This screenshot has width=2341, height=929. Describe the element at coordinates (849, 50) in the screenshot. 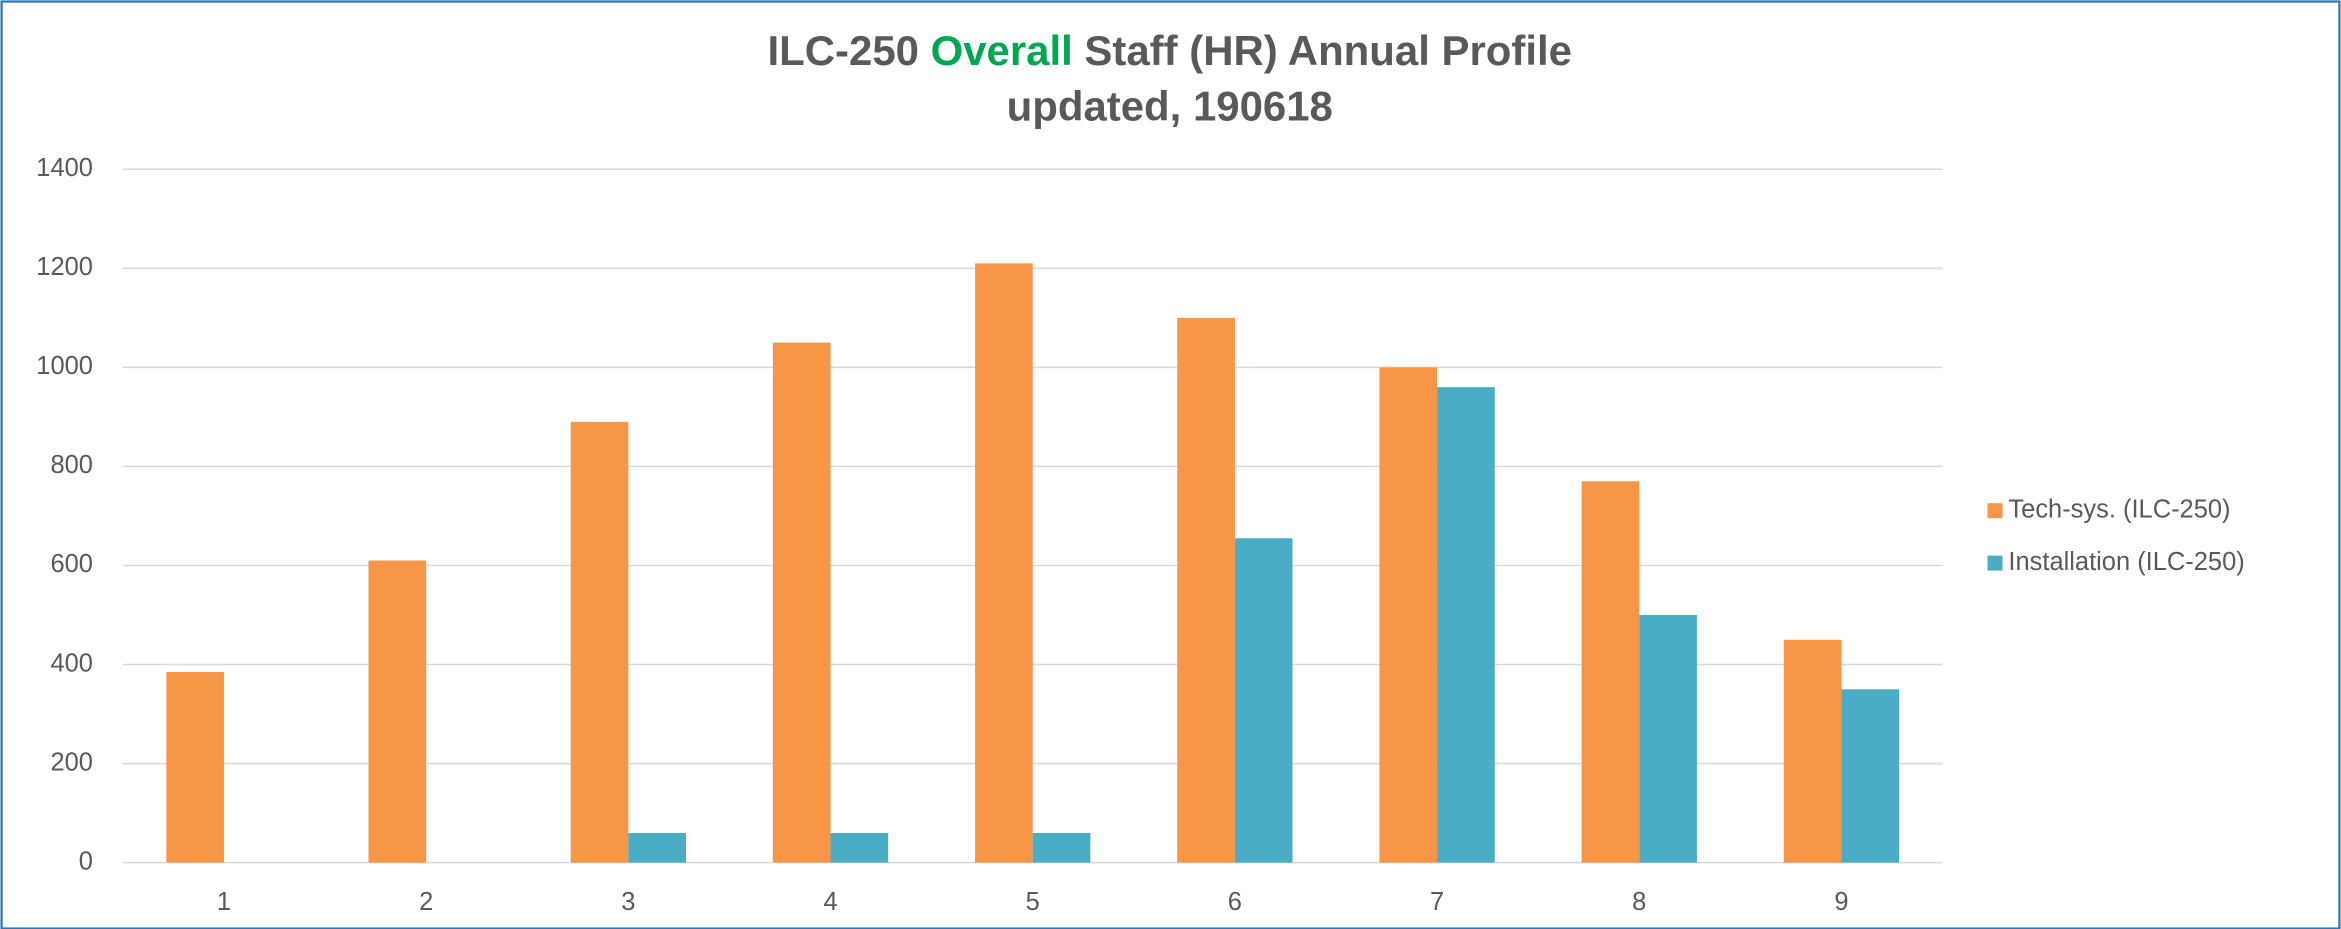

I see `title-part: ILC-250` at that location.